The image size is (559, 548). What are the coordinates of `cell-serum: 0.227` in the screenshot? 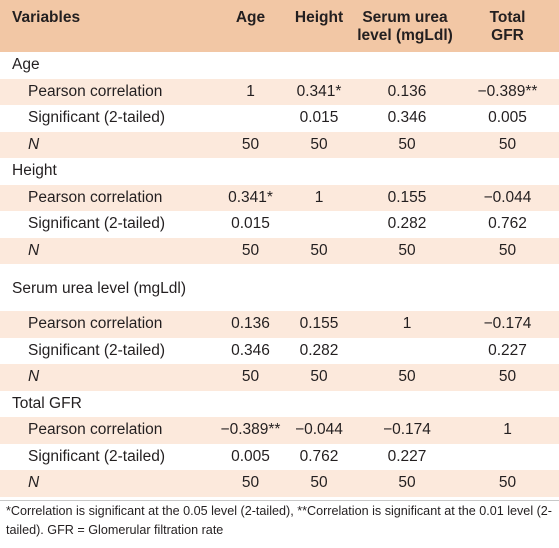 It's located at (407, 456).